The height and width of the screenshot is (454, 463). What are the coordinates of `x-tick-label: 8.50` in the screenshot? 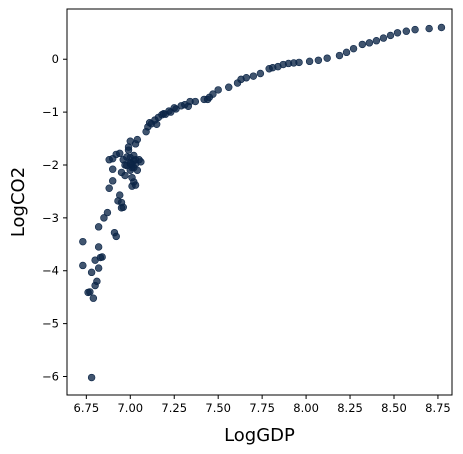 It's located at (394, 408).